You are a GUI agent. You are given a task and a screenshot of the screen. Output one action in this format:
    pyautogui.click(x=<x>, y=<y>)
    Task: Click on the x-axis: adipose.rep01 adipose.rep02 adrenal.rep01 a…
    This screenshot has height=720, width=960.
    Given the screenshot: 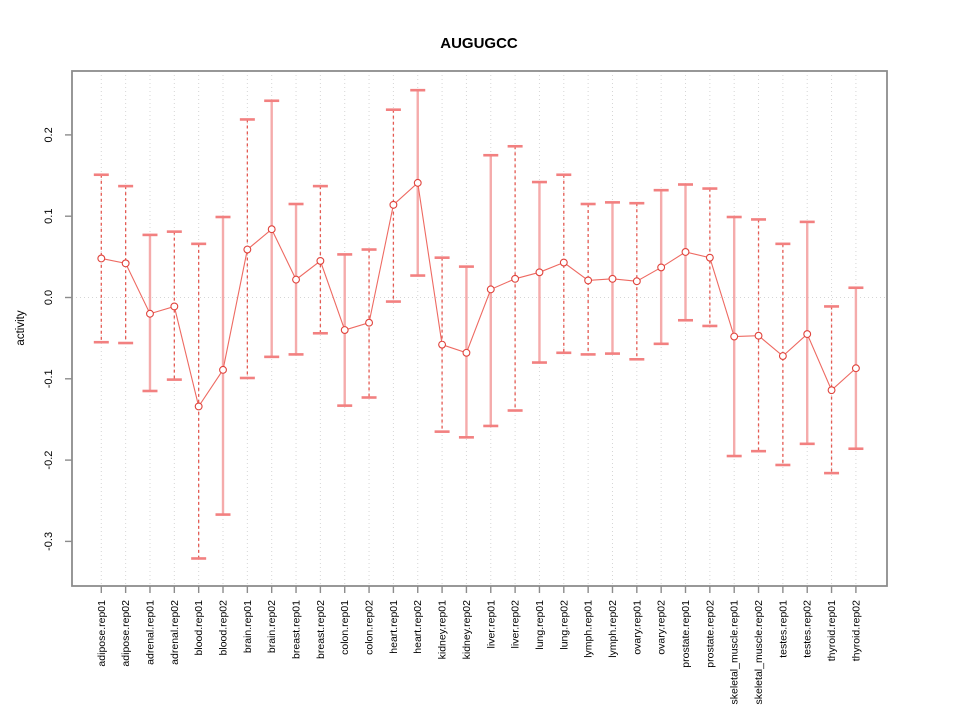 What is the action you would take?
    pyautogui.click(x=479, y=645)
    